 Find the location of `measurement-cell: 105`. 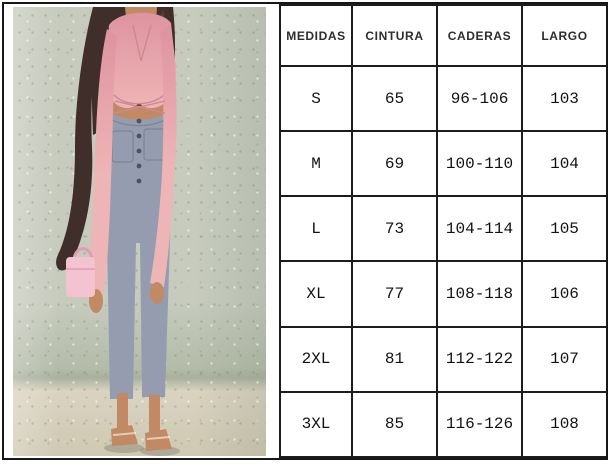

measurement-cell: 105 is located at coordinates (564, 229).